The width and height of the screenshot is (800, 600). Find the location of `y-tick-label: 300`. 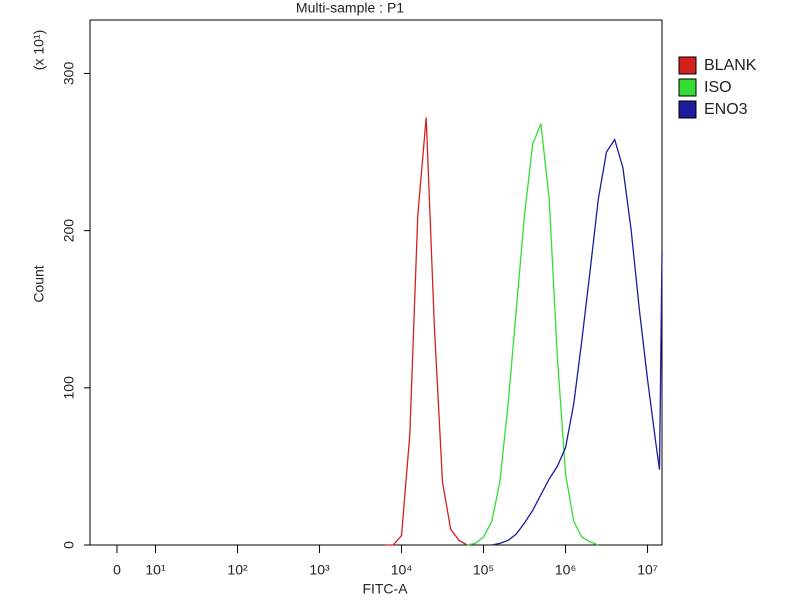

y-tick-label: 300 is located at coordinates (69, 74).